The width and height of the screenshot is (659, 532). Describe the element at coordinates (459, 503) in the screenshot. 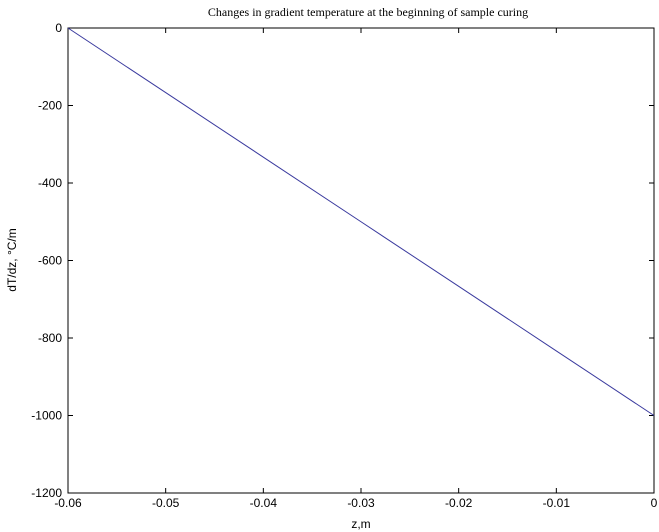

I see `x-tick-label: -0.02` at that location.